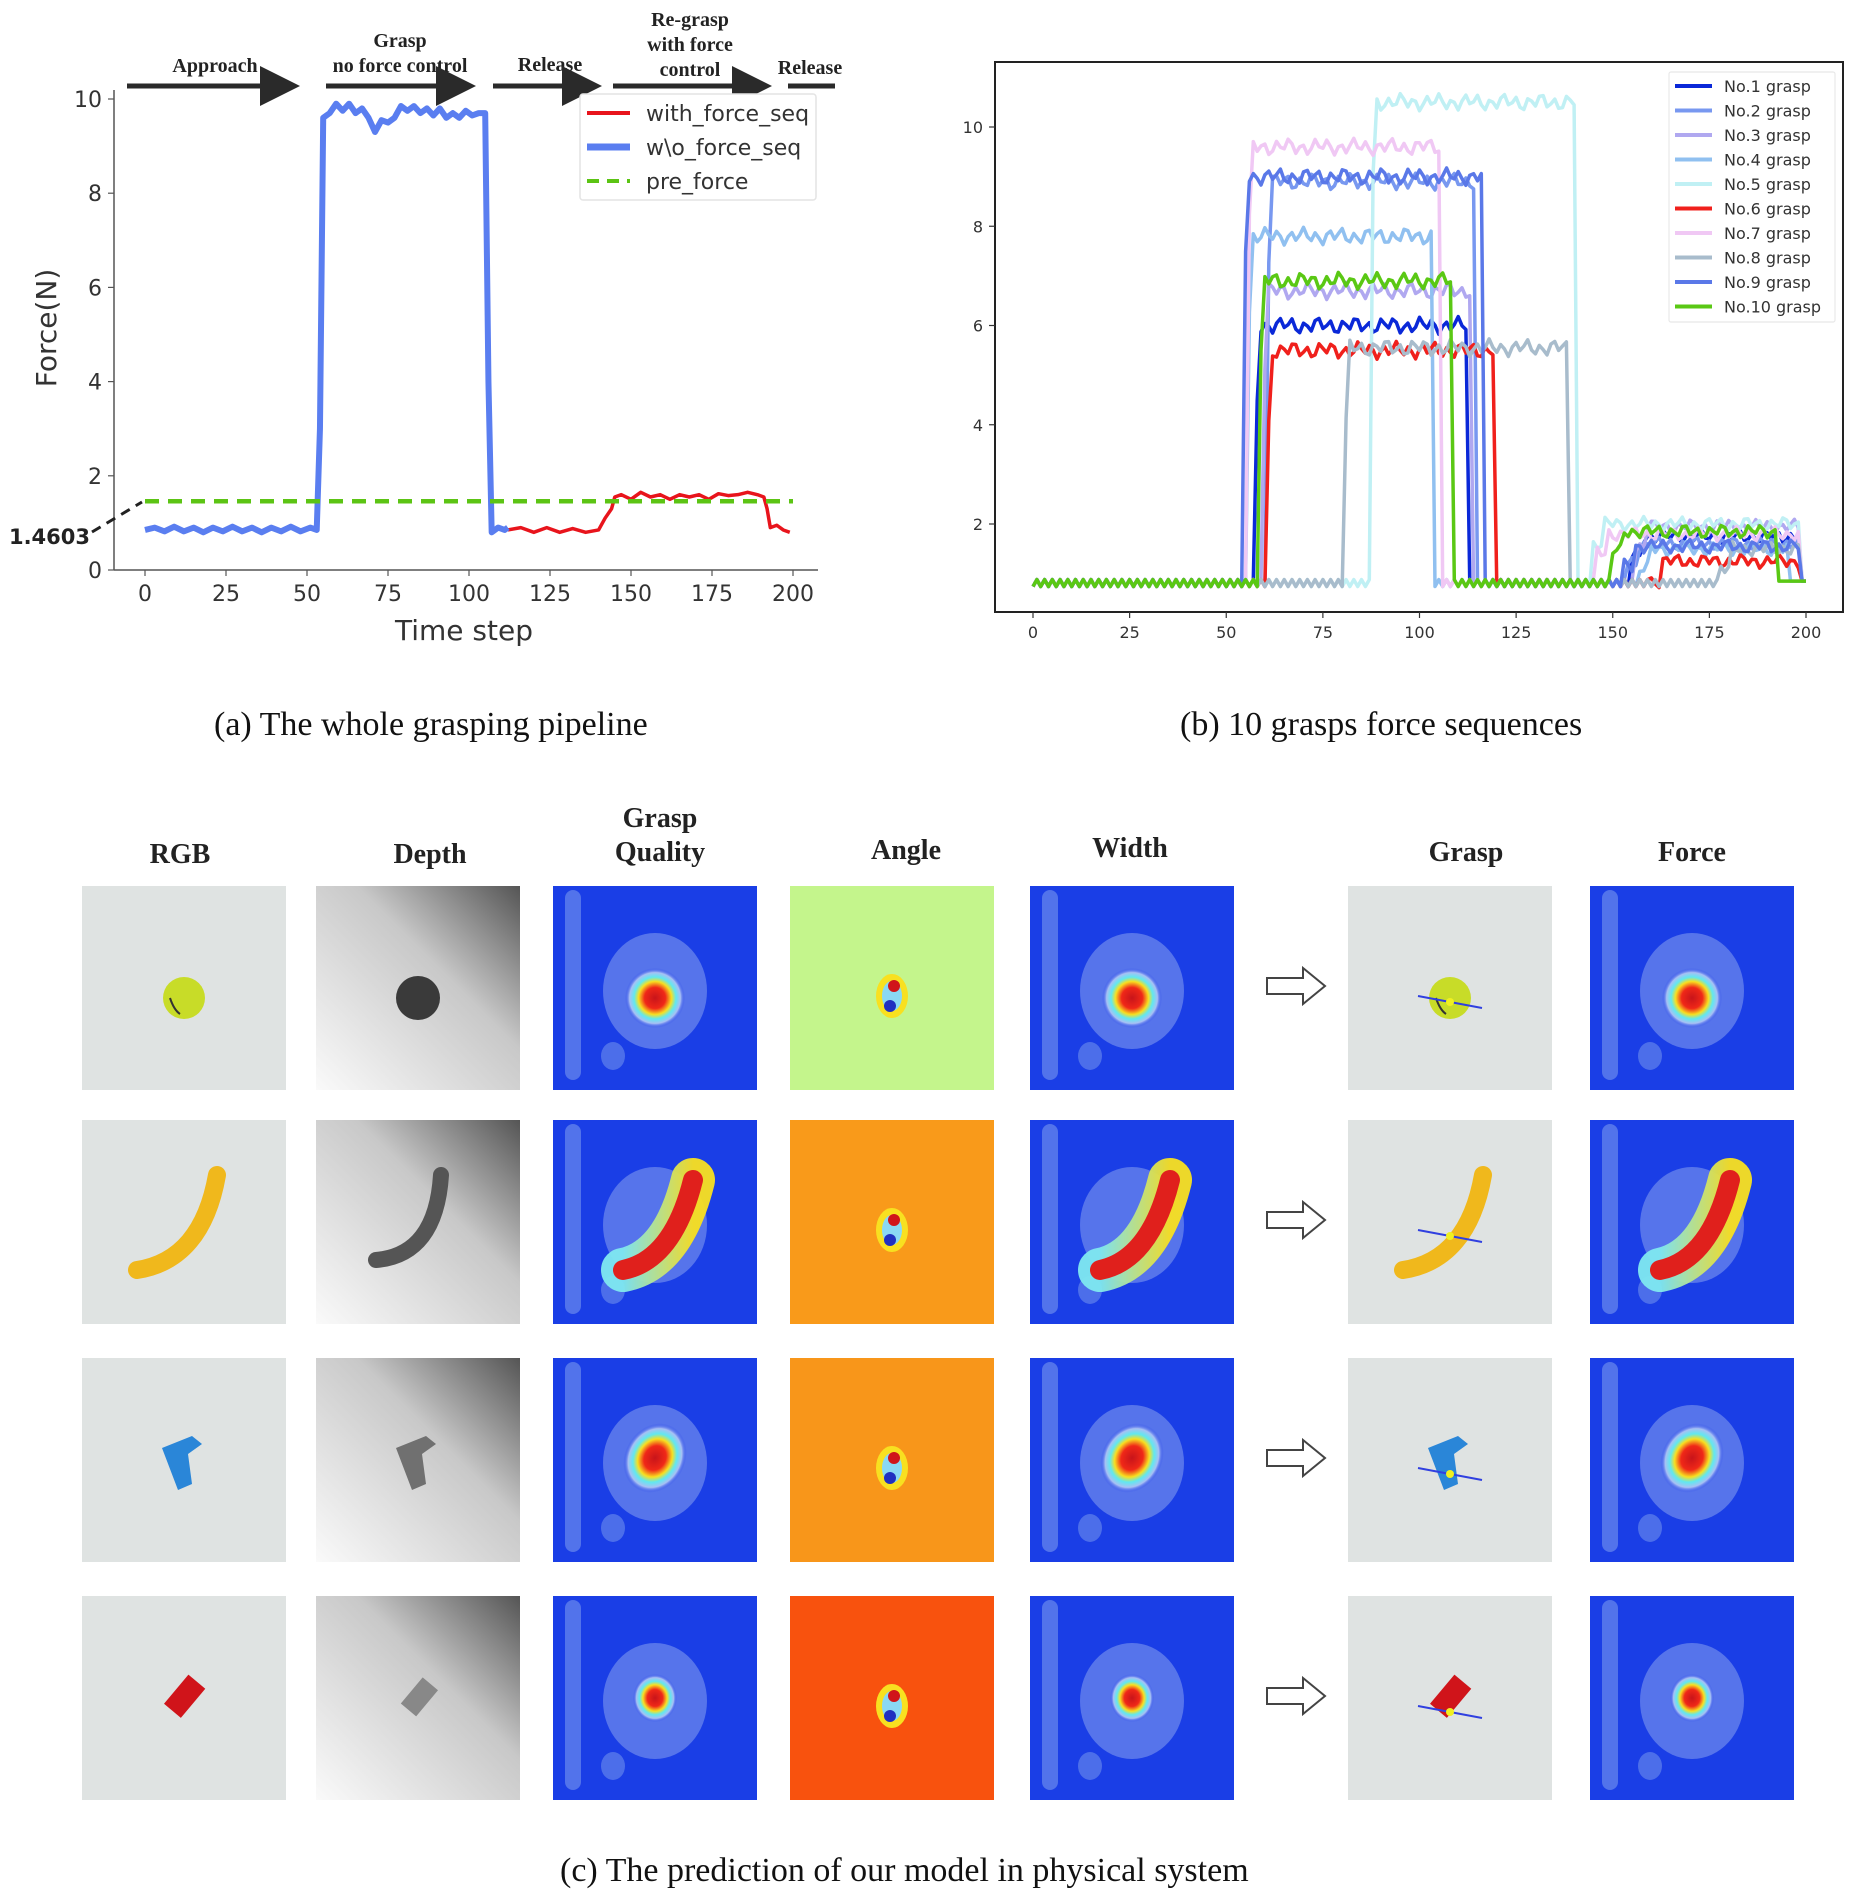 This screenshot has width=1857, height=1894. Describe the element at coordinates (1767, 86) in the screenshot. I see `legend-label: No.1 grasp` at that location.